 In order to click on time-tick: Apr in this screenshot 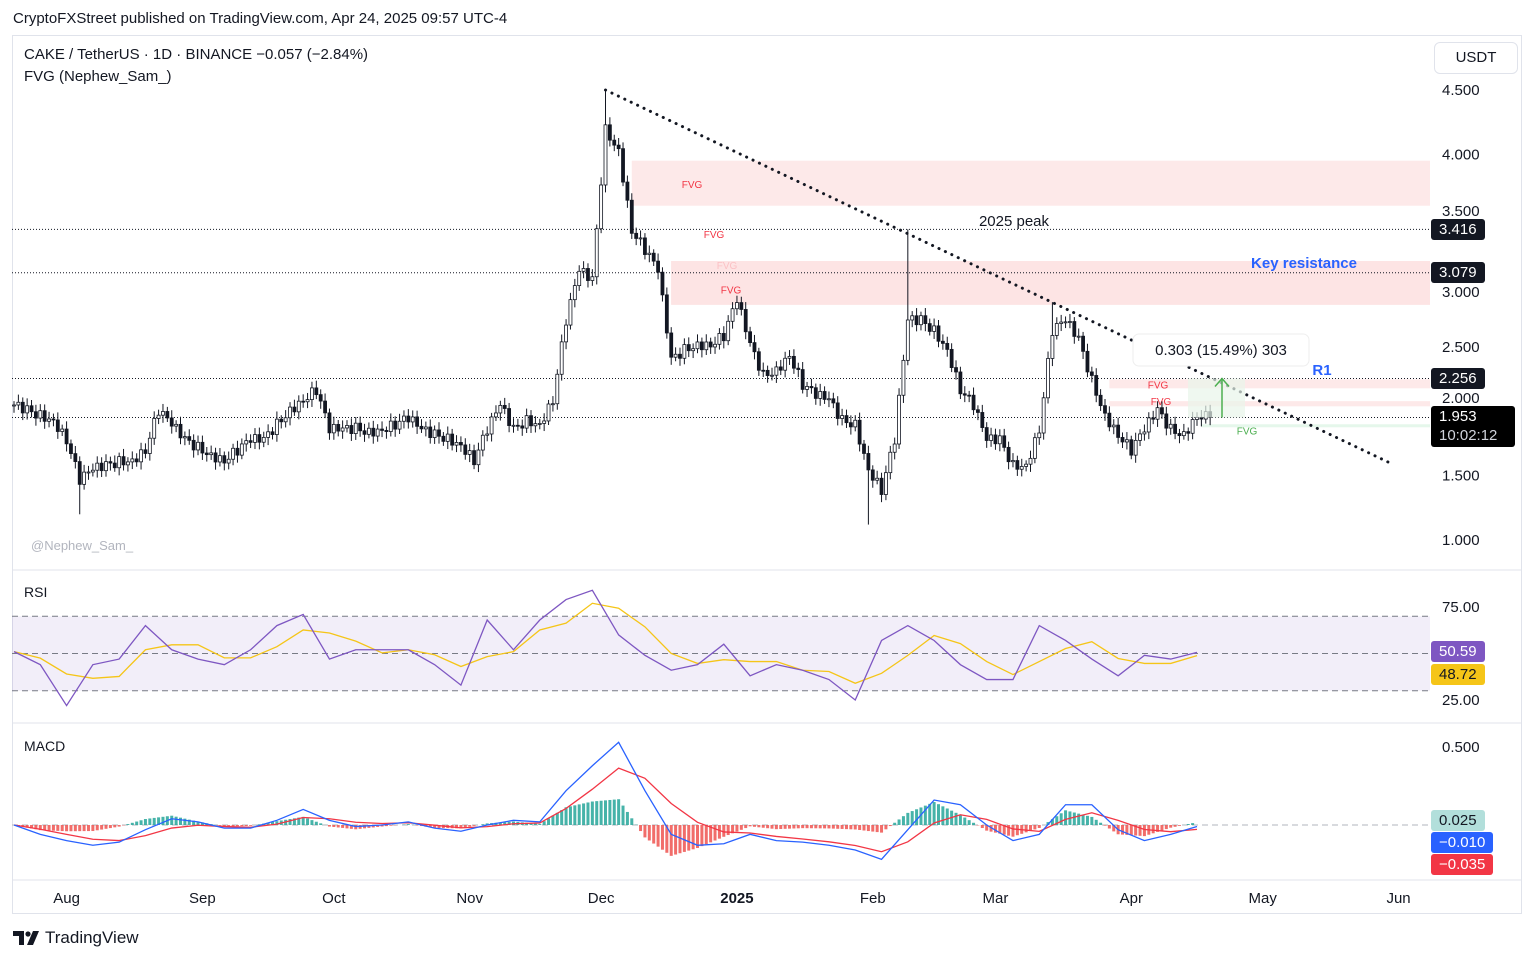, I will do `click(1131, 898)`.